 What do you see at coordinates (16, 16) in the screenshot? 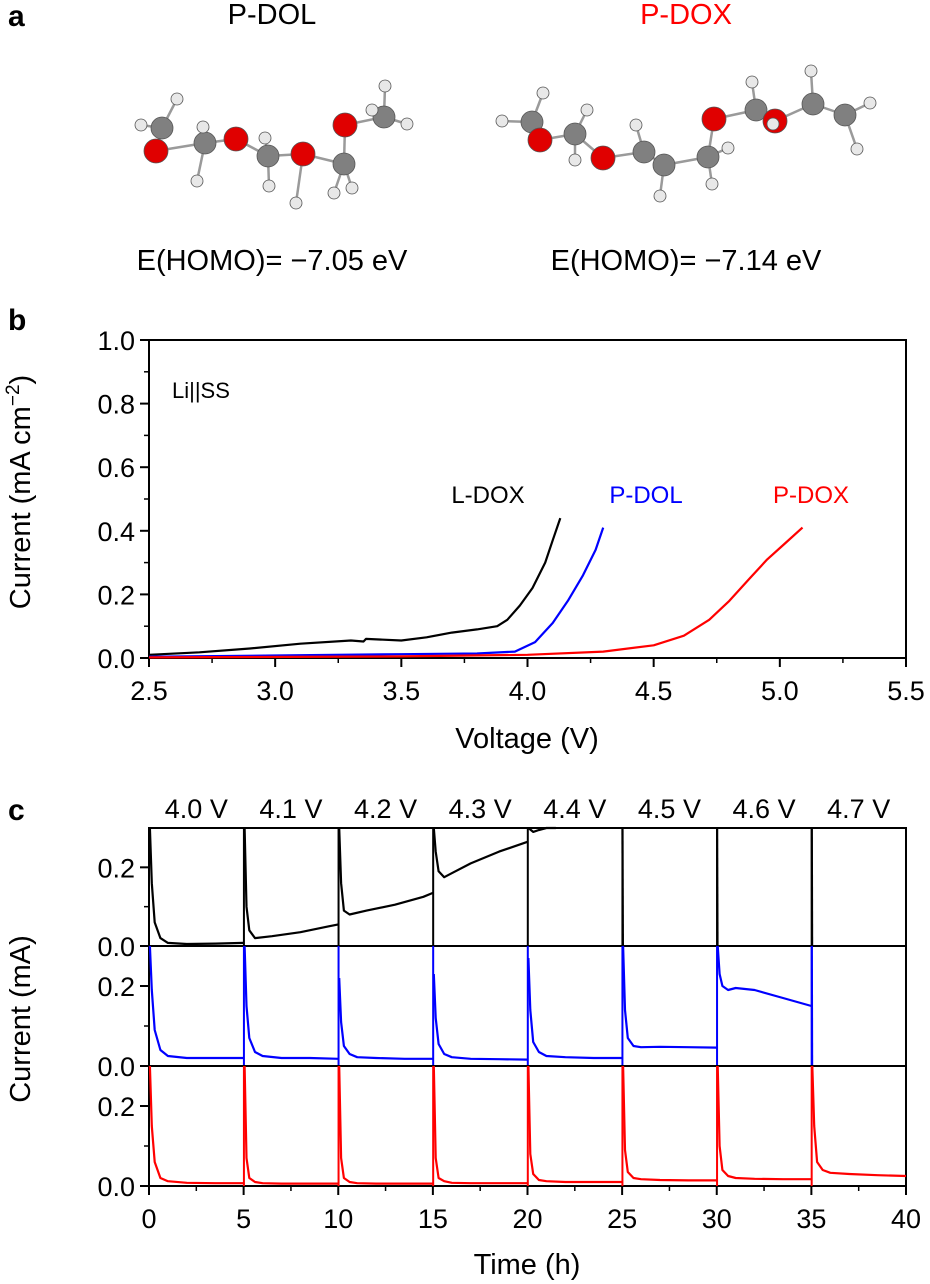
I see `panel-a-label: a` at bounding box center [16, 16].